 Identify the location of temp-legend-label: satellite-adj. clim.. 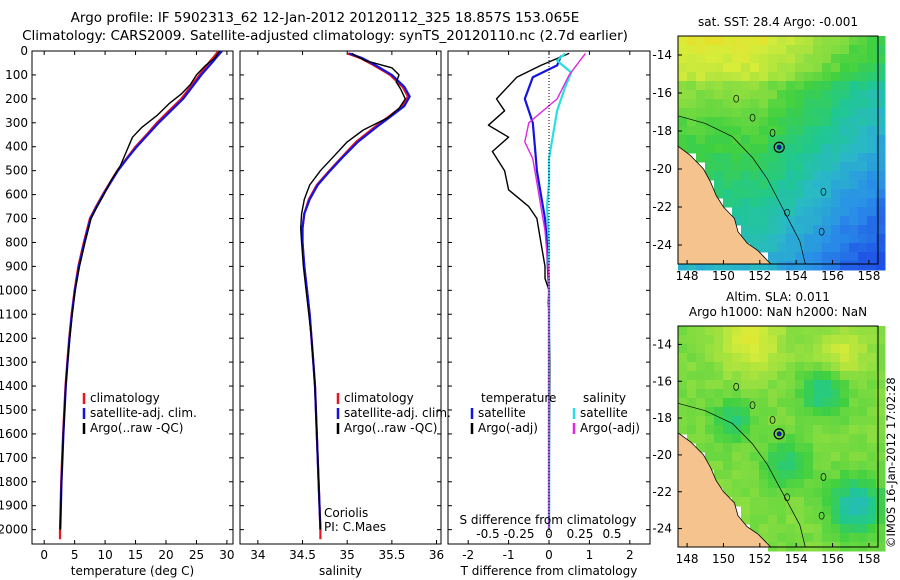
(143, 413).